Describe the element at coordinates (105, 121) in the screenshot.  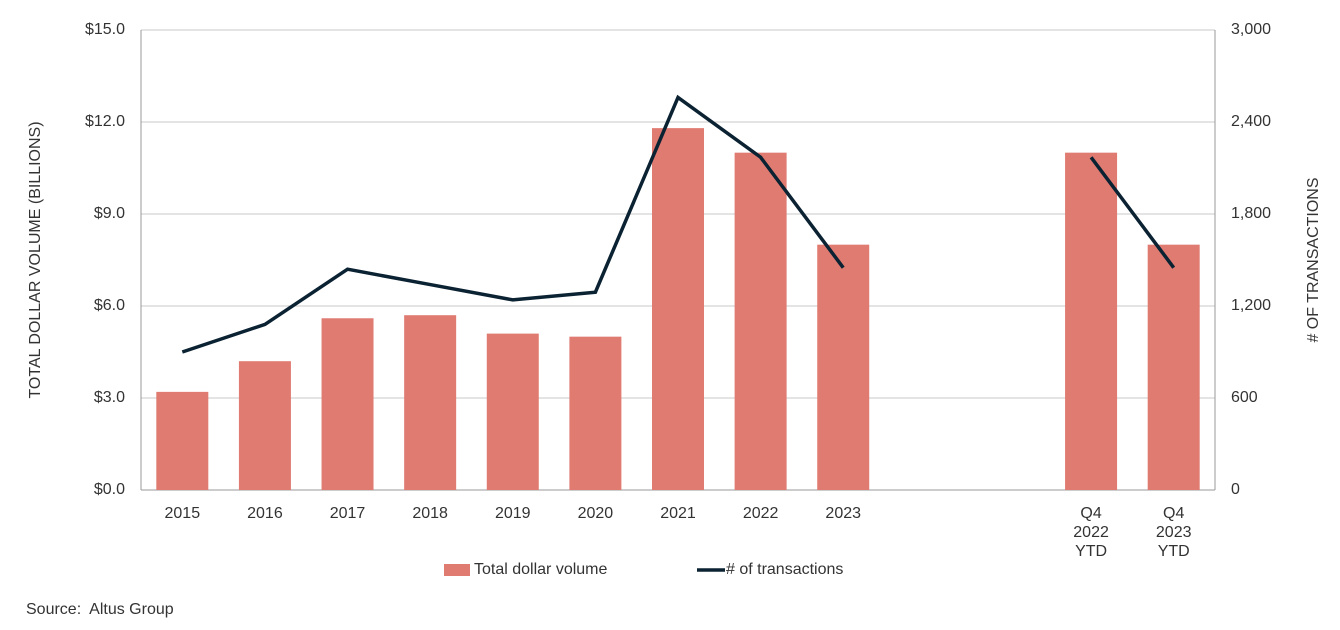
I see `y-tick-label: $12.0` at that location.